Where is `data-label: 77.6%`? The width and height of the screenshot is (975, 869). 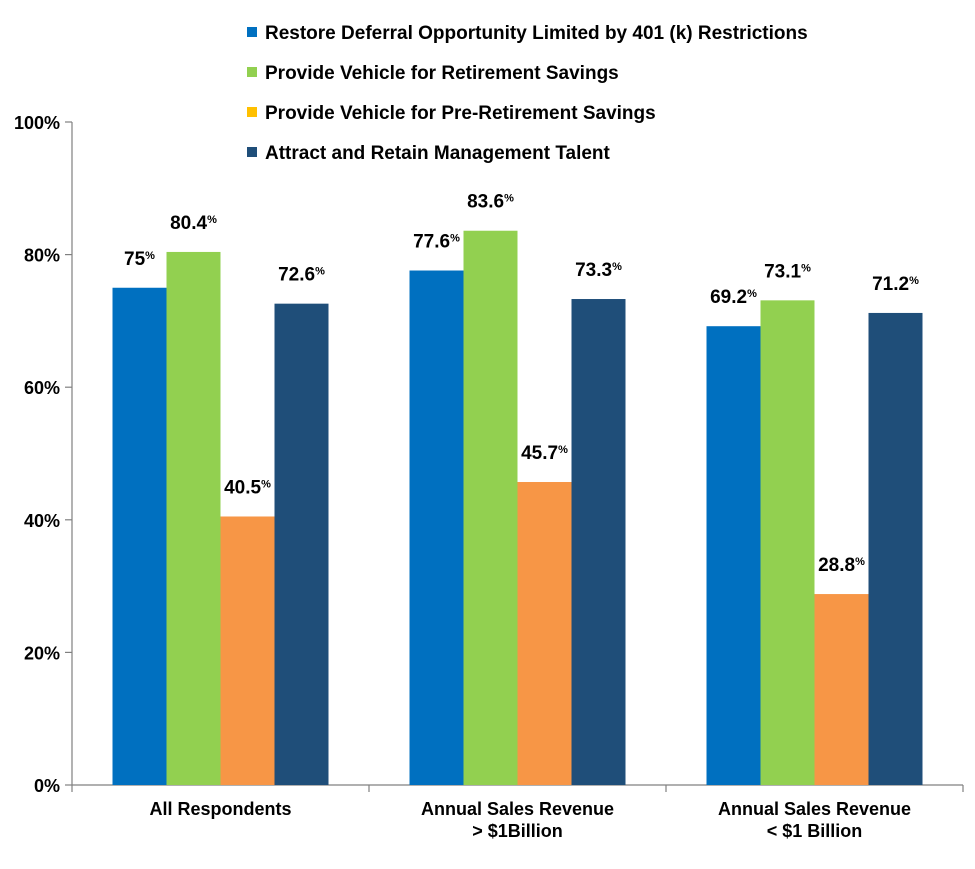
data-label: 77.6% is located at coordinates (436, 242).